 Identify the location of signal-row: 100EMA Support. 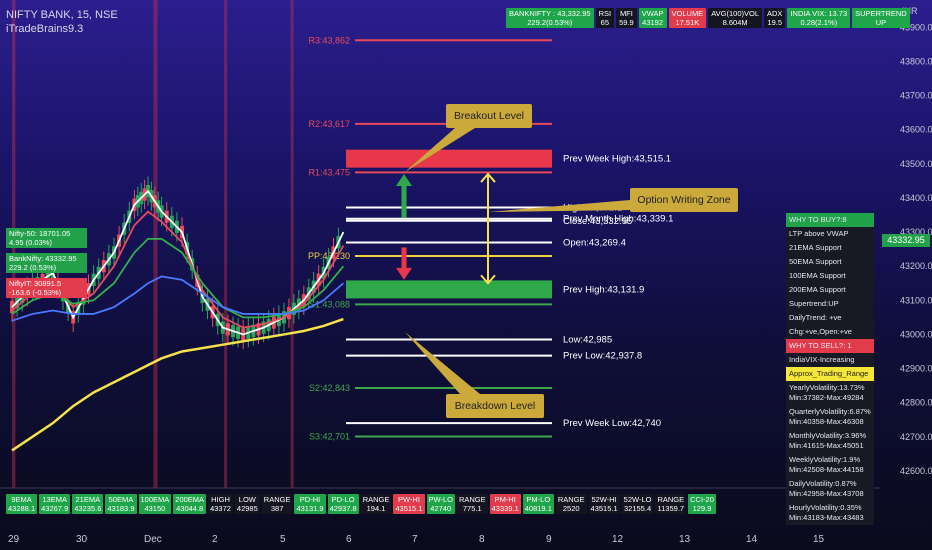
(830, 276).